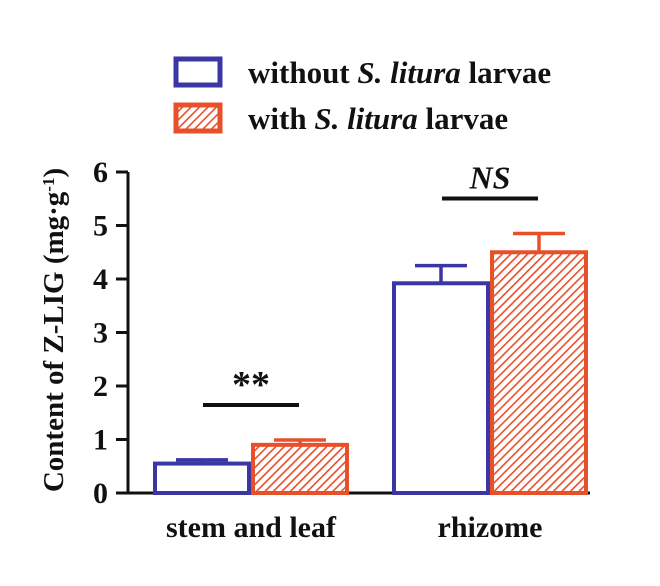  I want to click on legend-label-with-species: S. litura, so click(365, 118).